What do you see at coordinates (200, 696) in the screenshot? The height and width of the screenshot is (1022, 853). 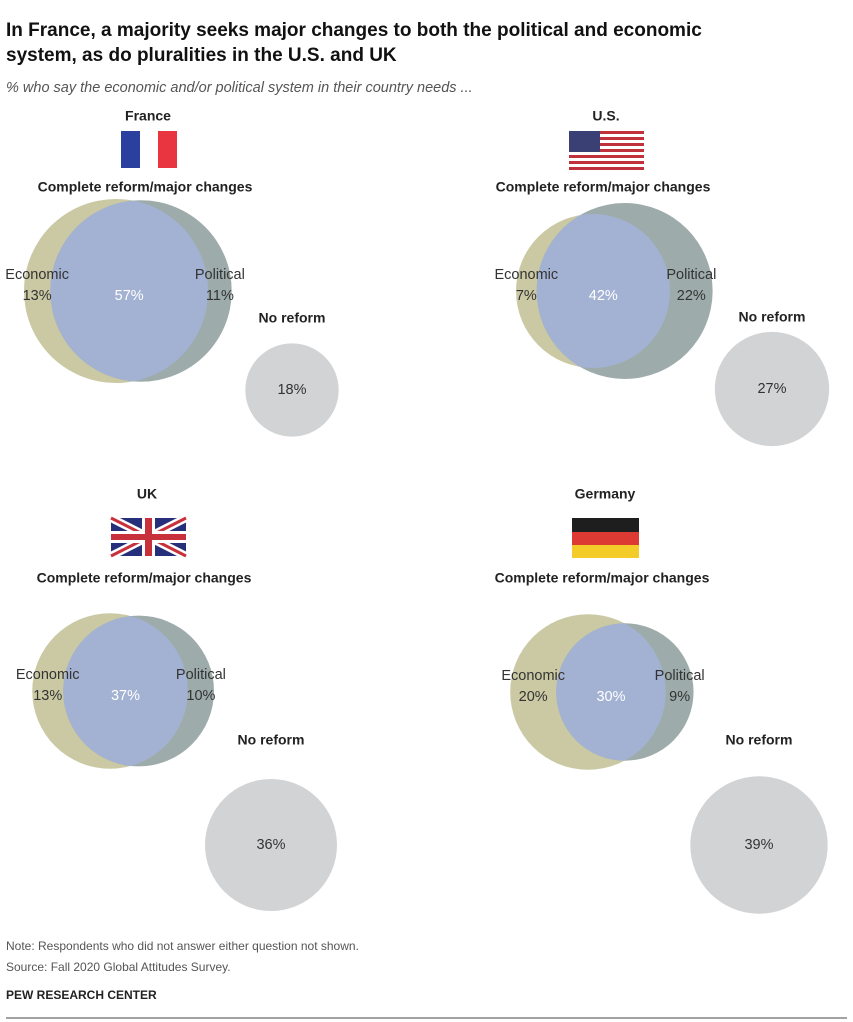 I see `political-value: 10%` at bounding box center [200, 696].